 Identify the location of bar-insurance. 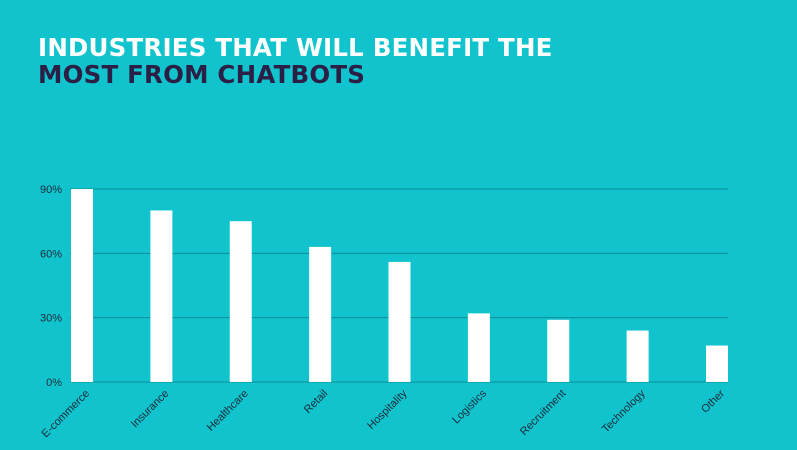
(161, 296).